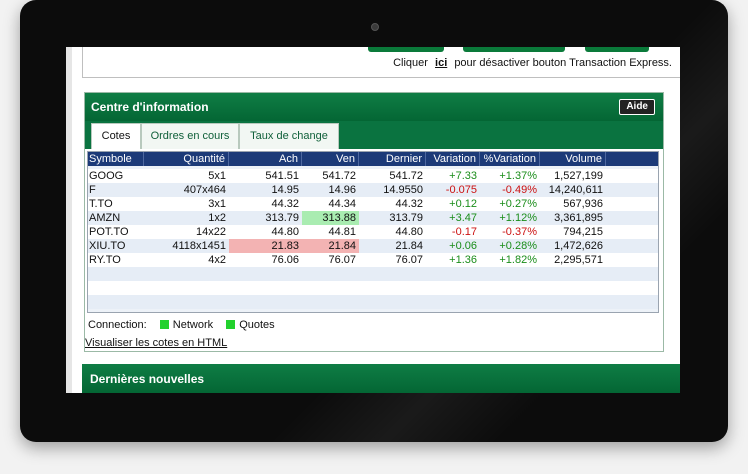 The height and width of the screenshot is (474, 748). I want to click on cell-bid: 313.79, so click(282, 218).